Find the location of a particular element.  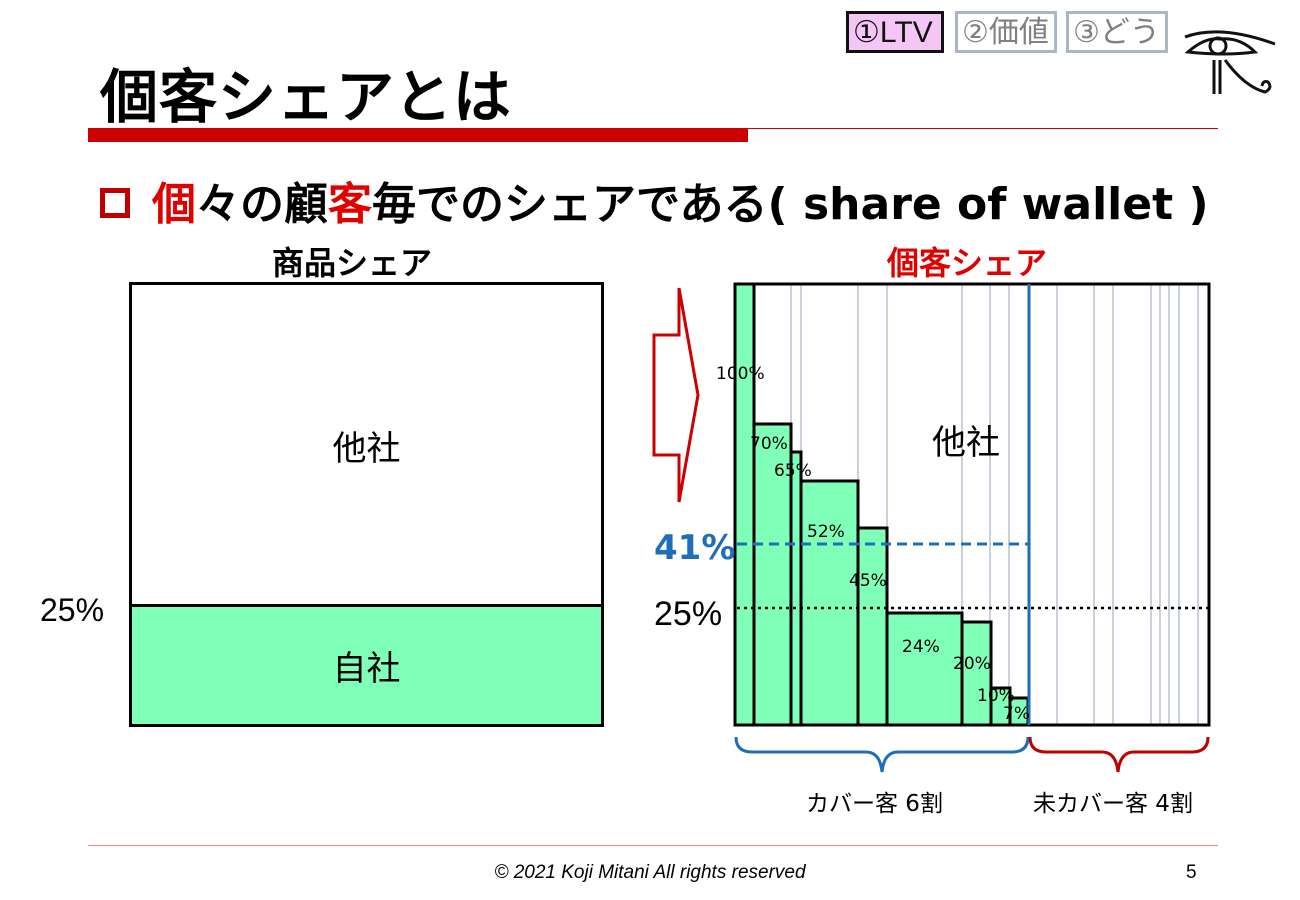

bar-value-label: 70% is located at coordinates (769, 444).